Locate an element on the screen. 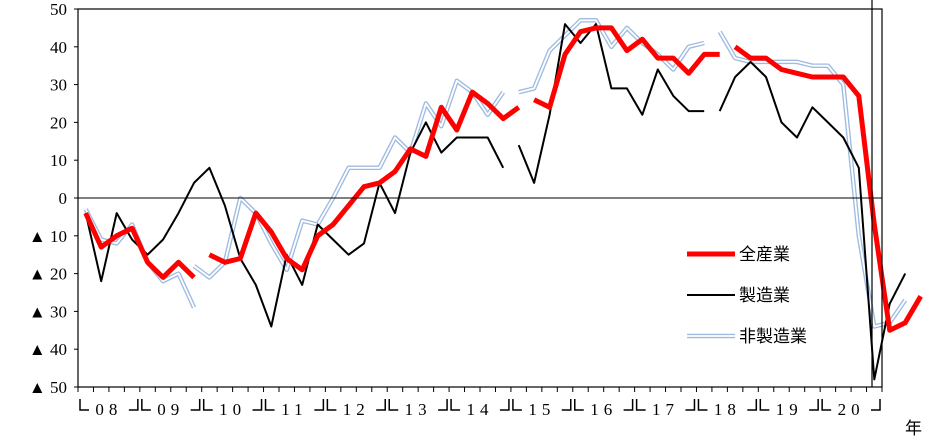  x-year-label: 13 is located at coordinates (418, 409).